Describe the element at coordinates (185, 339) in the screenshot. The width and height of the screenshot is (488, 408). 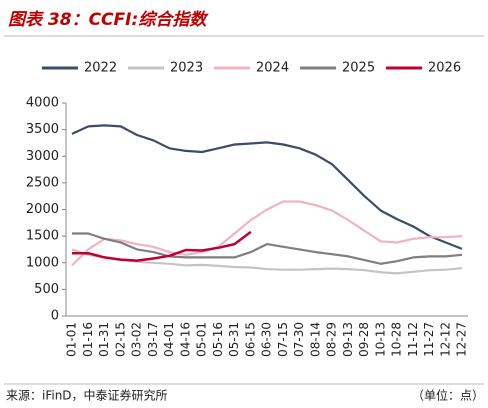
I see `x-tick-label: 04-16` at that location.